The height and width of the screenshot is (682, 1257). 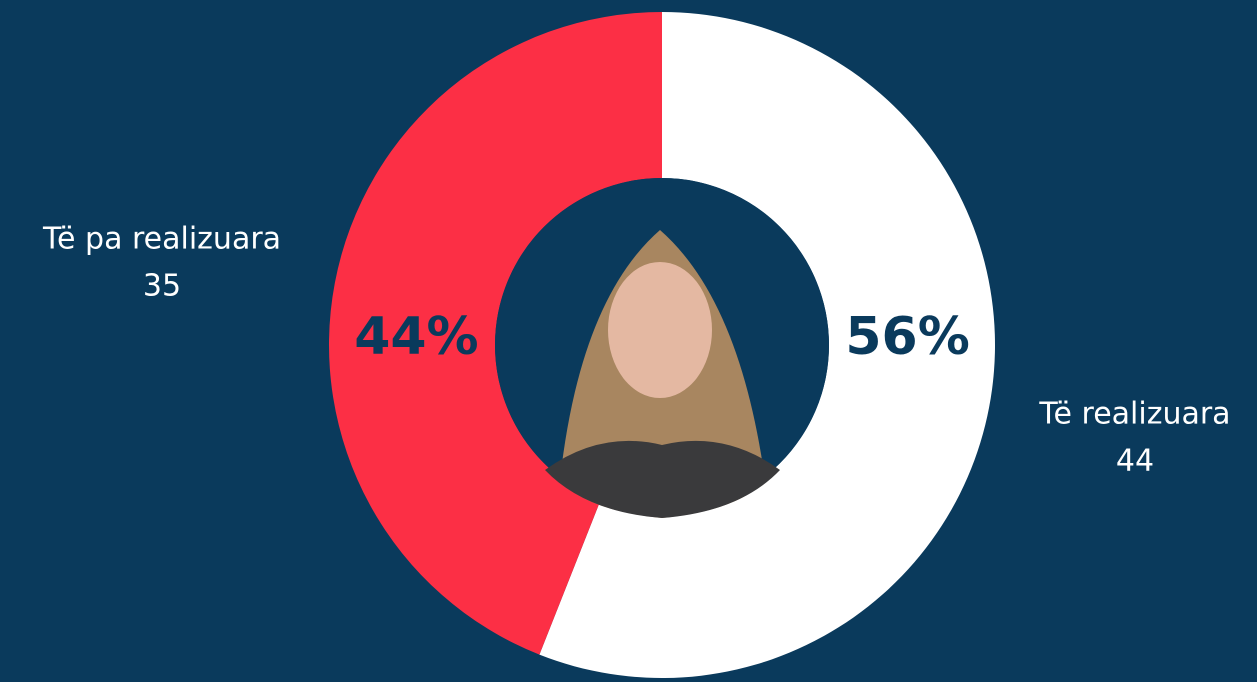 What do you see at coordinates (662, 479) in the screenshot?
I see `jacket` at bounding box center [662, 479].